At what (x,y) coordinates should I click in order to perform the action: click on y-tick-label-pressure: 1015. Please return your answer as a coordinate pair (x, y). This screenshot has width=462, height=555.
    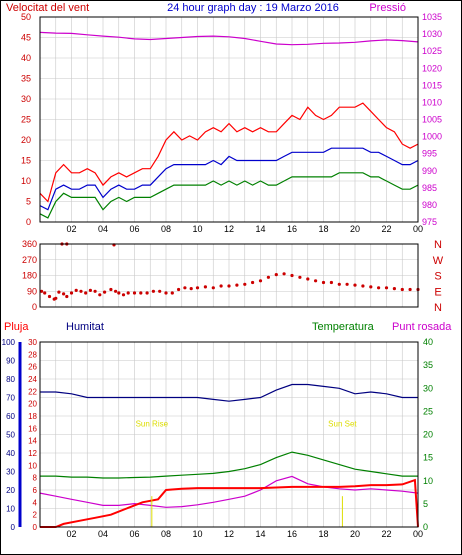
    Looking at the image, I should click on (432, 85).